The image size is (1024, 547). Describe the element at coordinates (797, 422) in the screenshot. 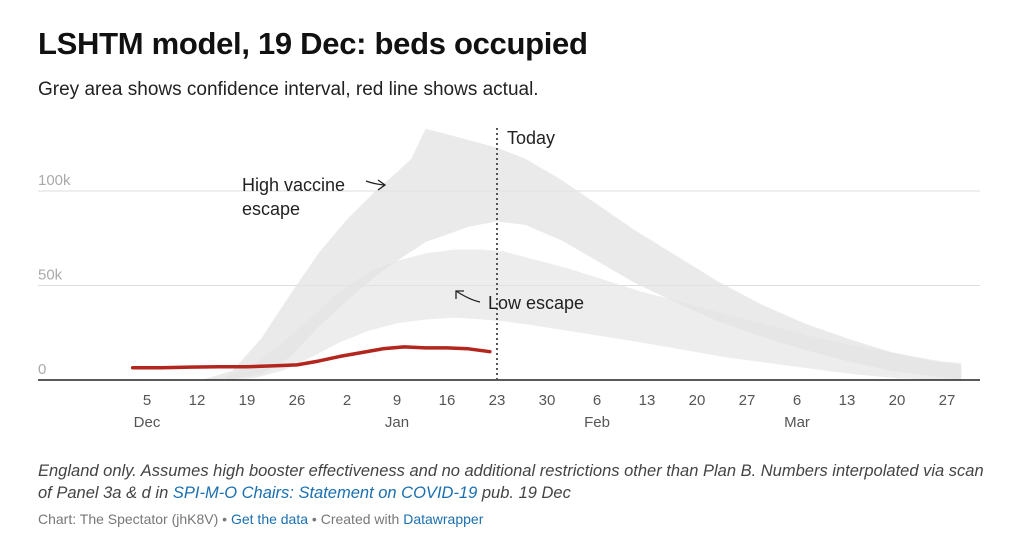

I see `x-month-label: Mar` at that location.